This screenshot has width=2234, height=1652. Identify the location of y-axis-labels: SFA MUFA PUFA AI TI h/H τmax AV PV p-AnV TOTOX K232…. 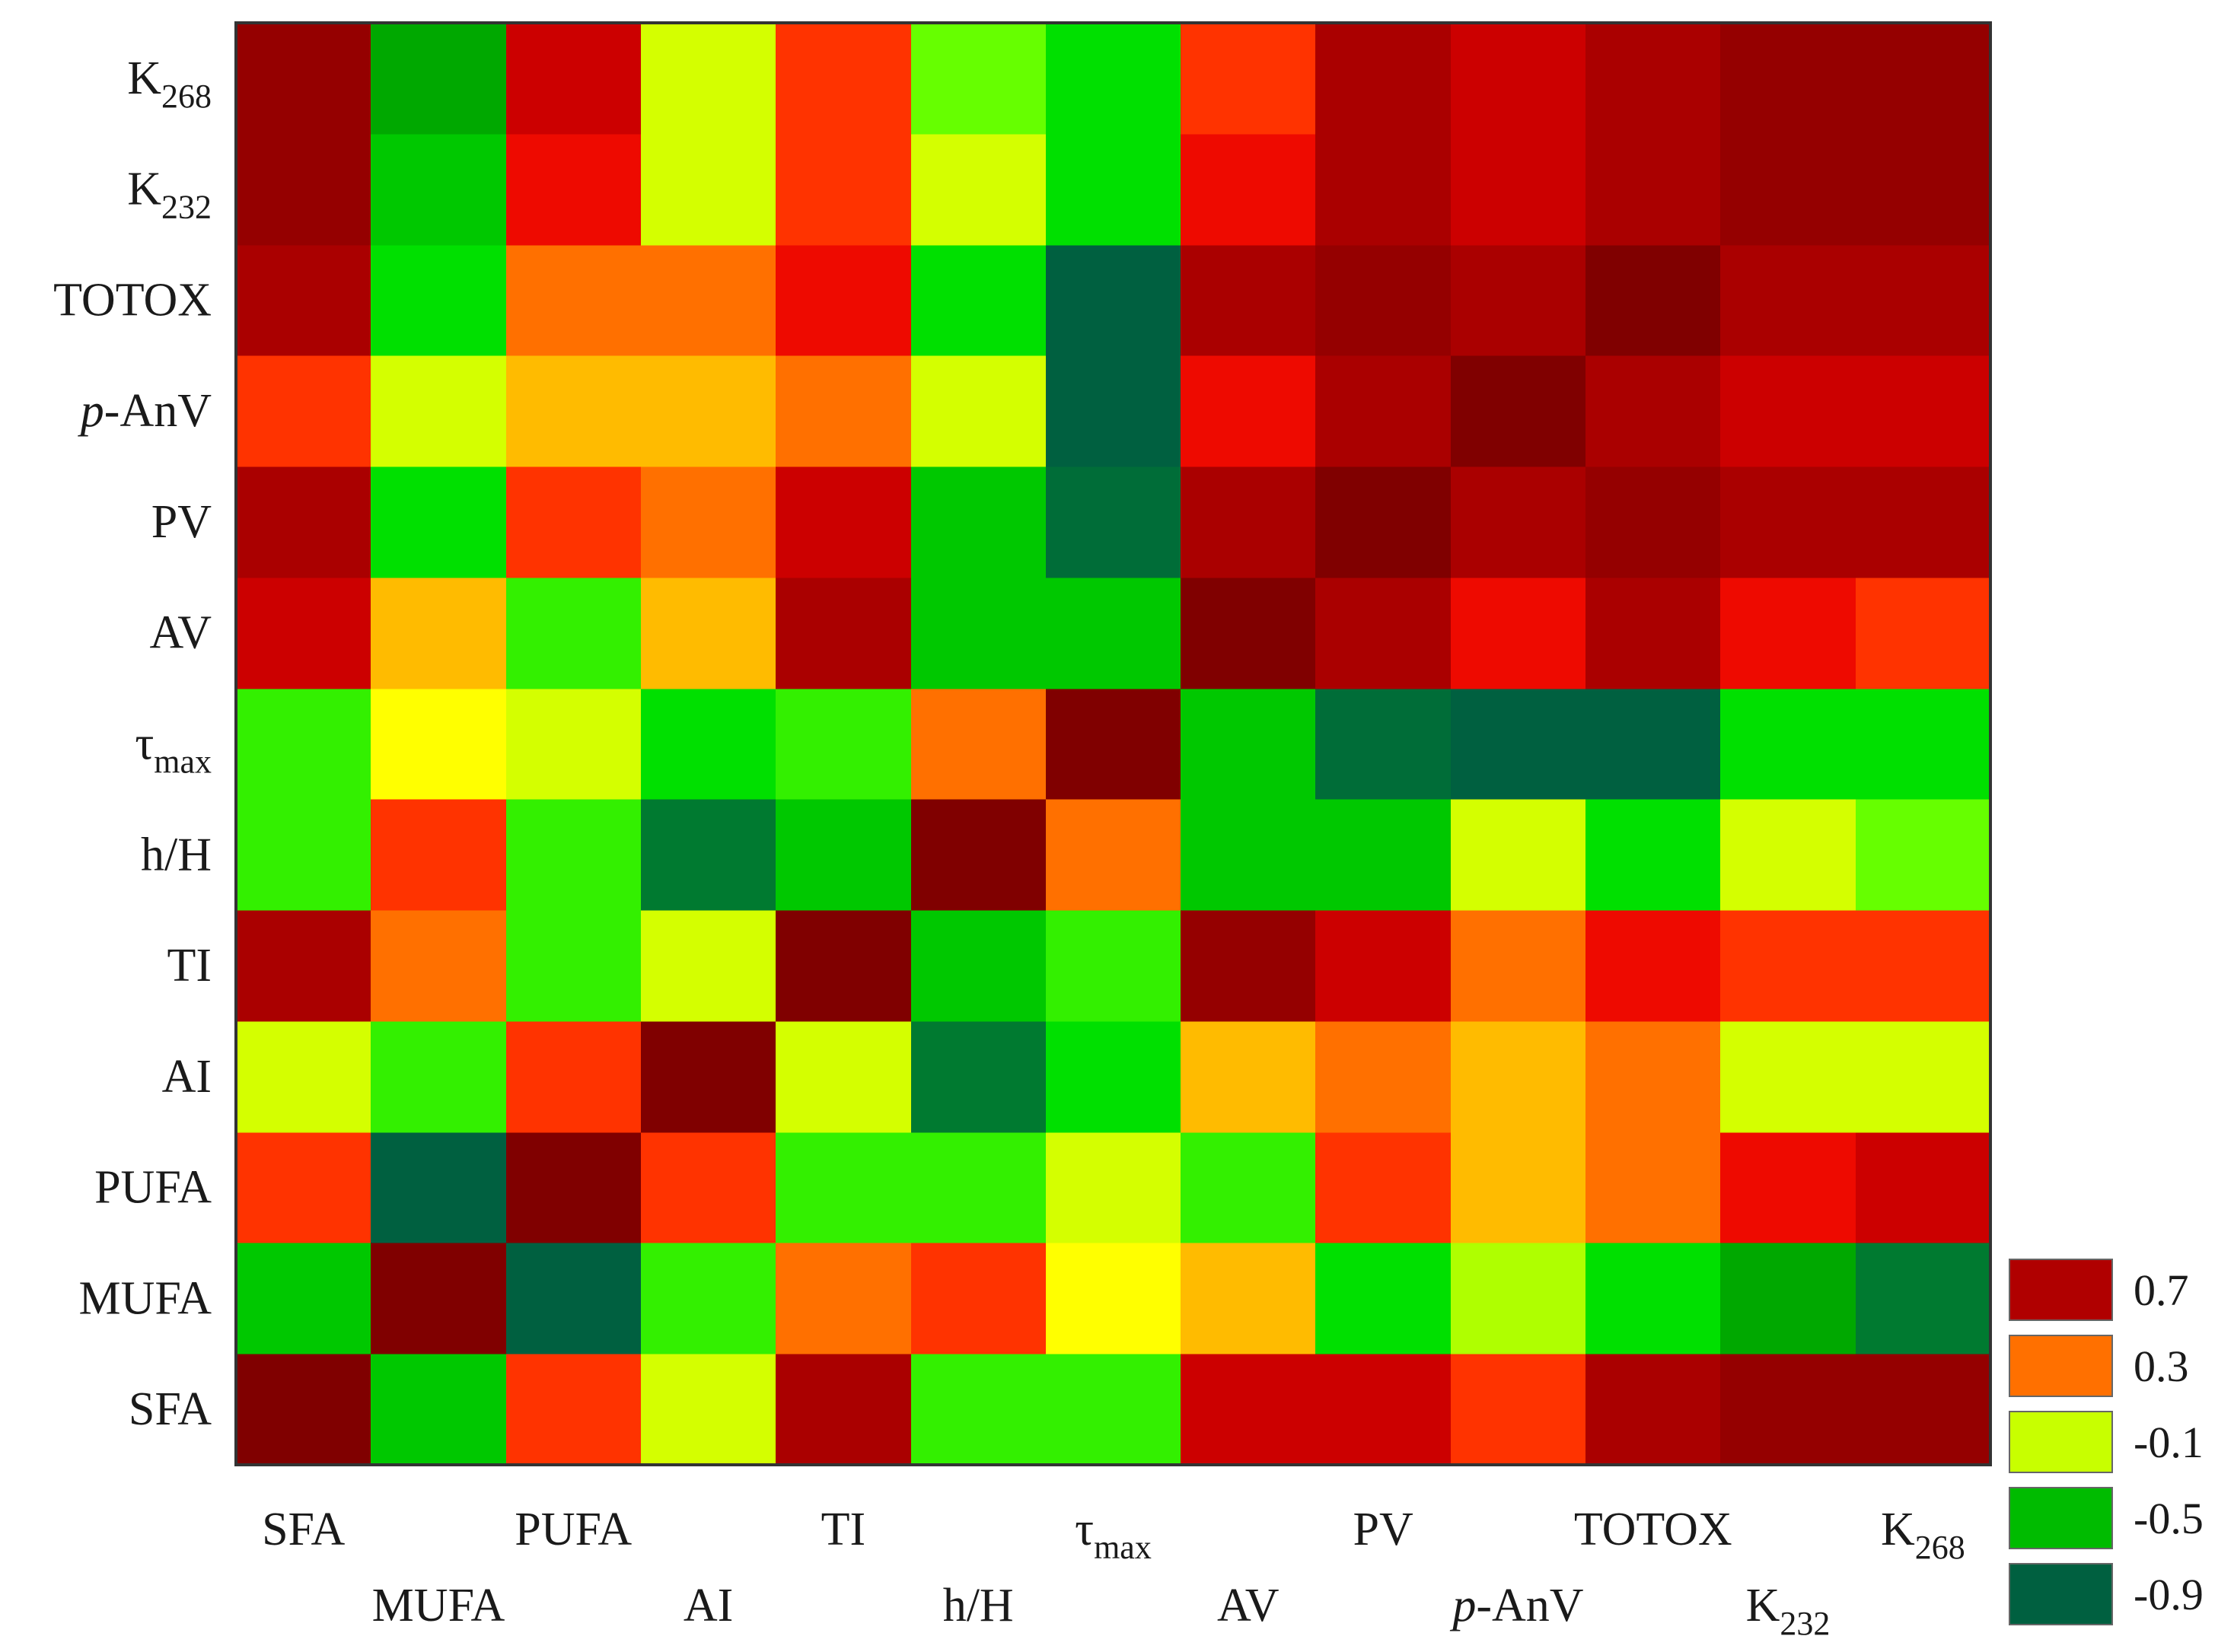
(132, 744).